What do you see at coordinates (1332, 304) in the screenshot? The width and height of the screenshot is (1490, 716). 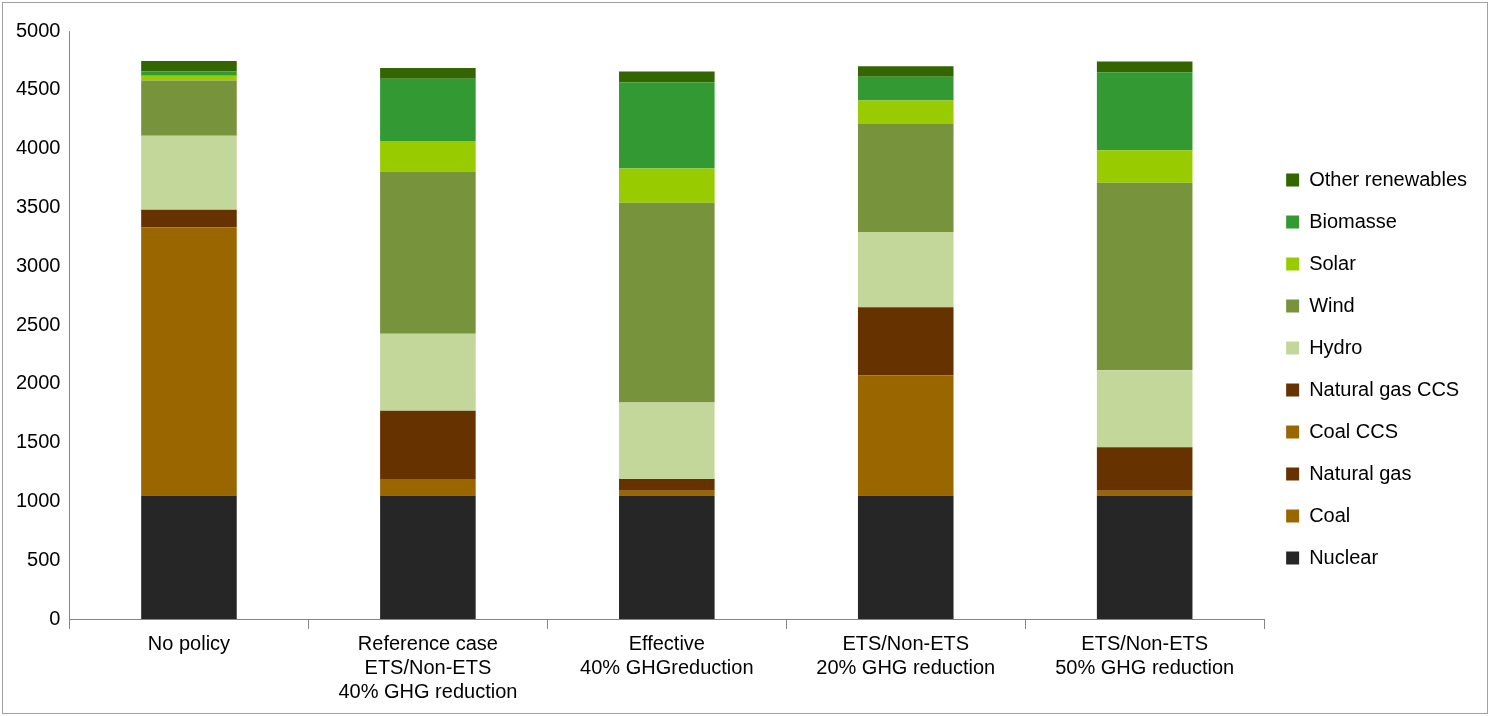 I see `legend-label: Wind` at bounding box center [1332, 304].